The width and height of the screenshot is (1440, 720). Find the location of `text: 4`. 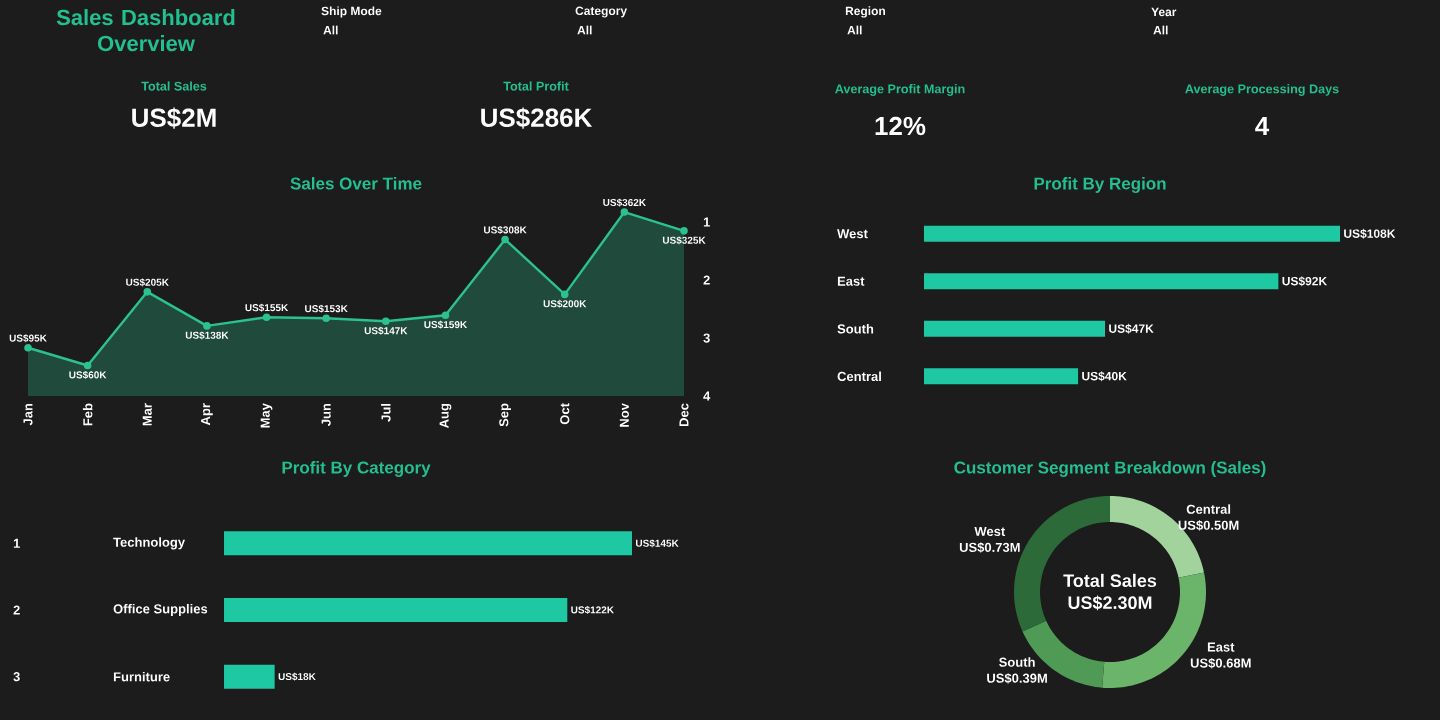

text: 4 is located at coordinates (1262, 126).